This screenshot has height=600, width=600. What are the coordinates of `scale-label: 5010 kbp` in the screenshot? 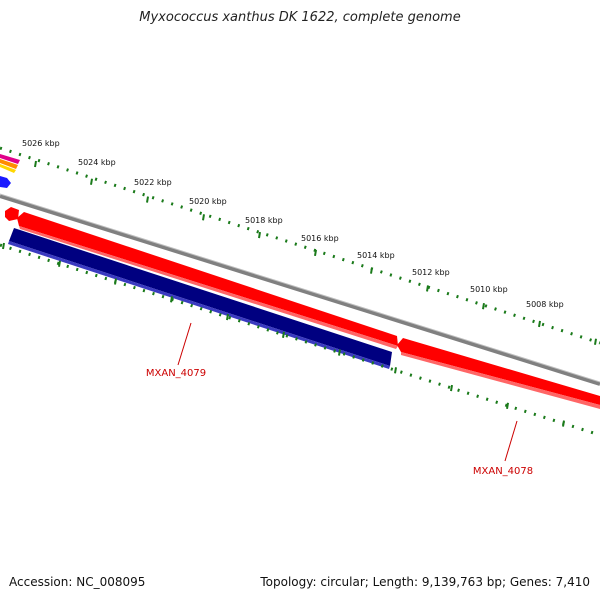 It's located at (489, 289).